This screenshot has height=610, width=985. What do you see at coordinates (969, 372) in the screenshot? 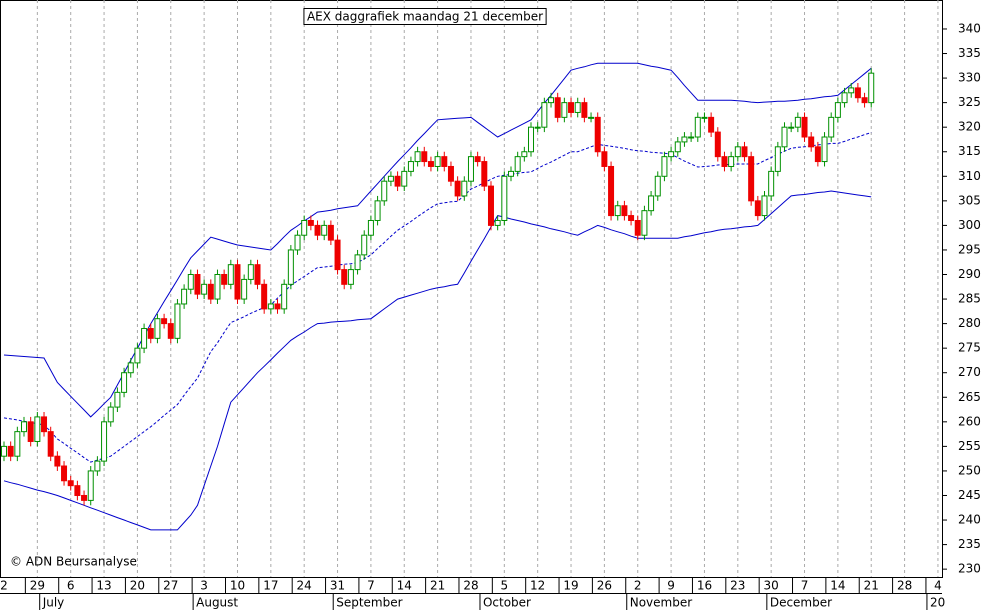
I see `y-tick-label: 270` at bounding box center [969, 372].